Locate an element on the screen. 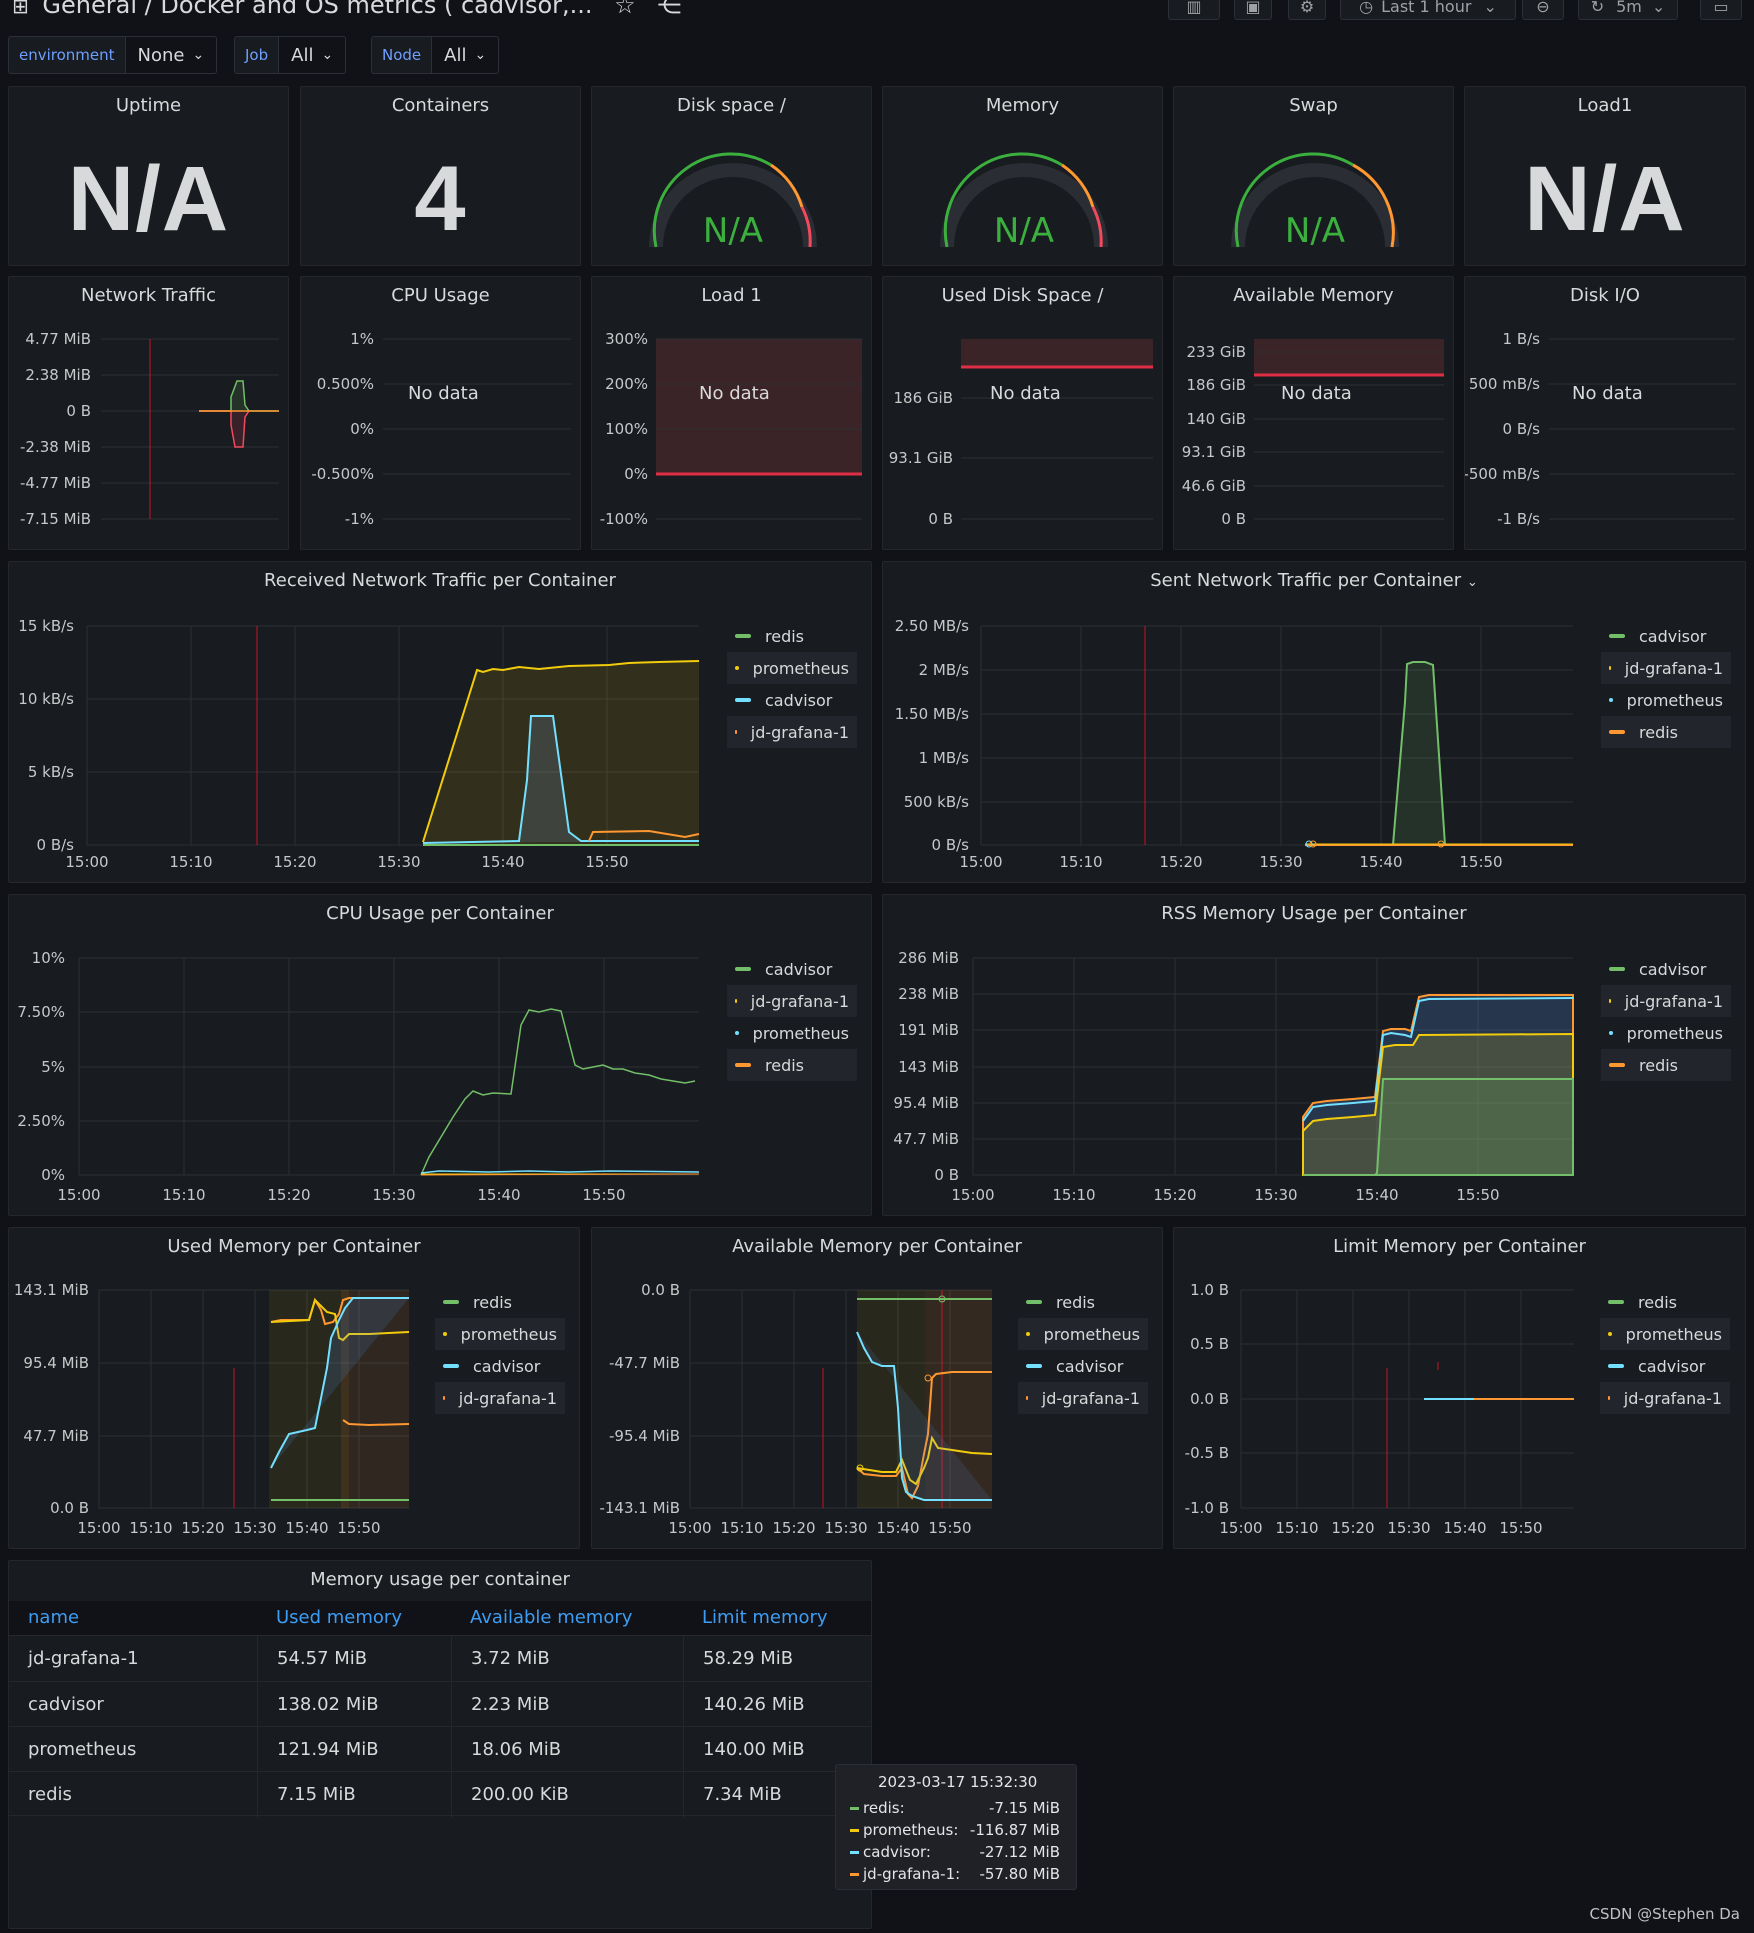 The image size is (1754, 1933). tooltip-swatch is located at coordinates (854, 1830).